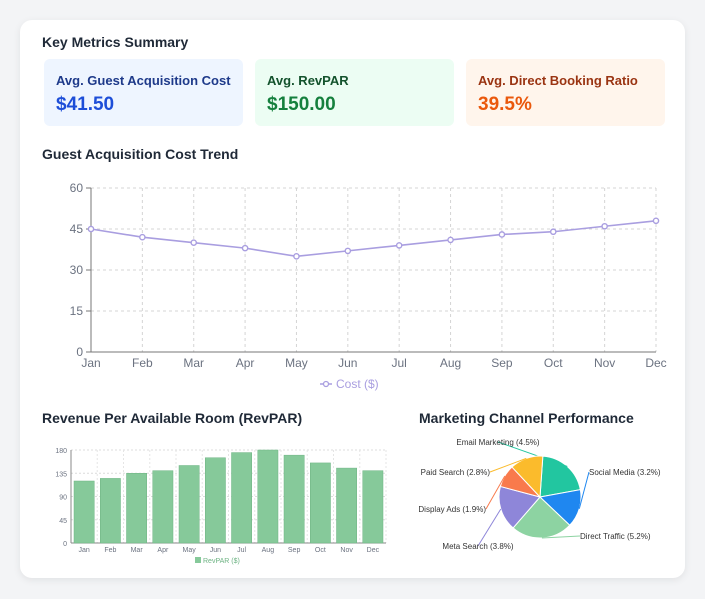  Describe the element at coordinates (83, 550) in the screenshot. I see `bar-x-tick-label: Jan` at that location.